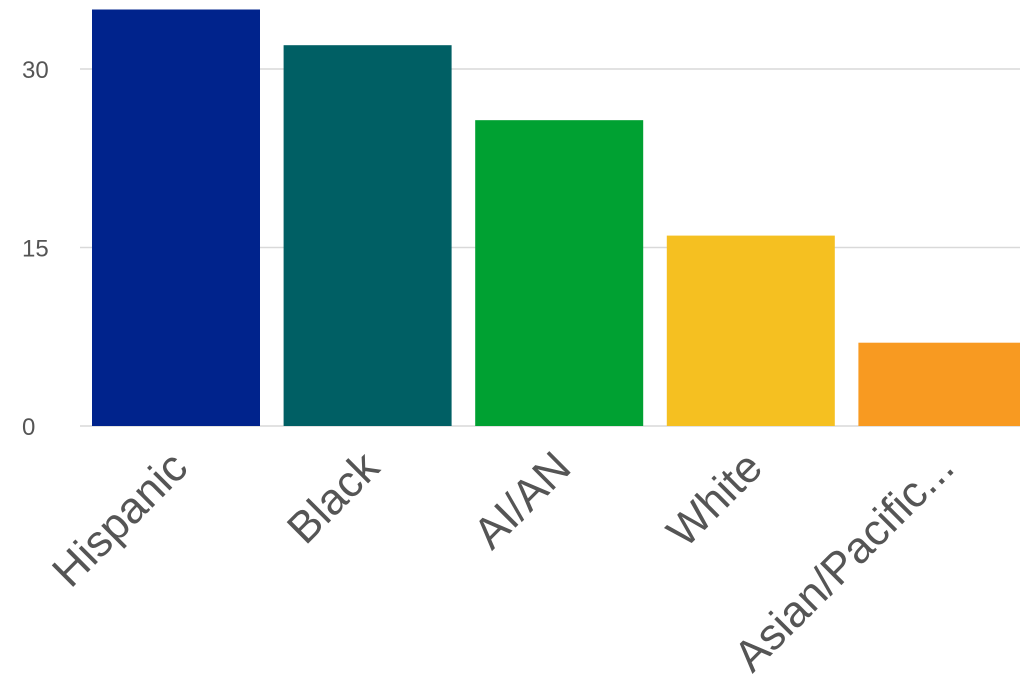 The width and height of the screenshot is (1020, 694). I want to click on bar-white, so click(750, 330).